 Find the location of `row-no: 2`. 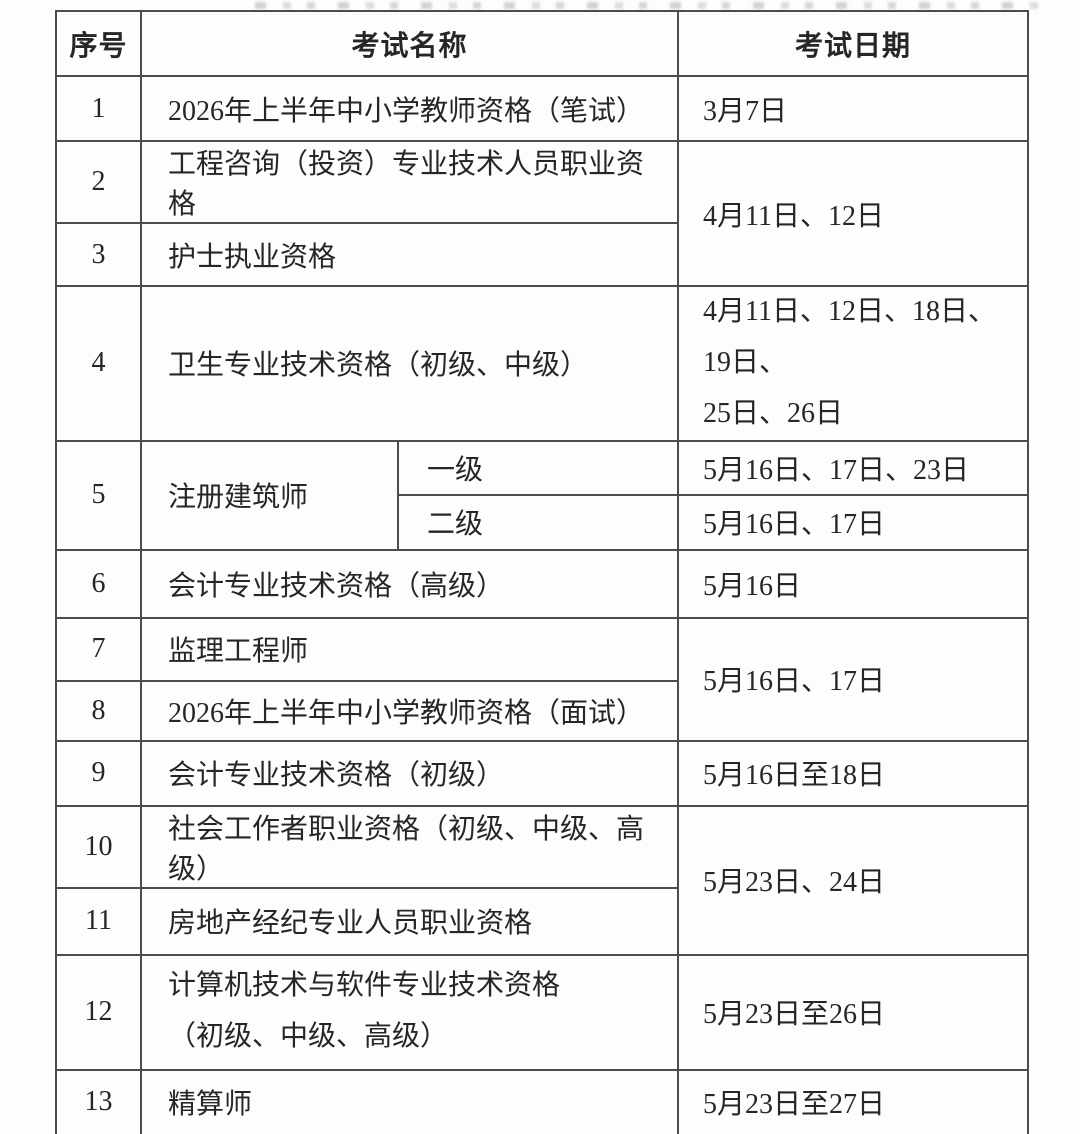

row-no: 2 is located at coordinates (98, 182).